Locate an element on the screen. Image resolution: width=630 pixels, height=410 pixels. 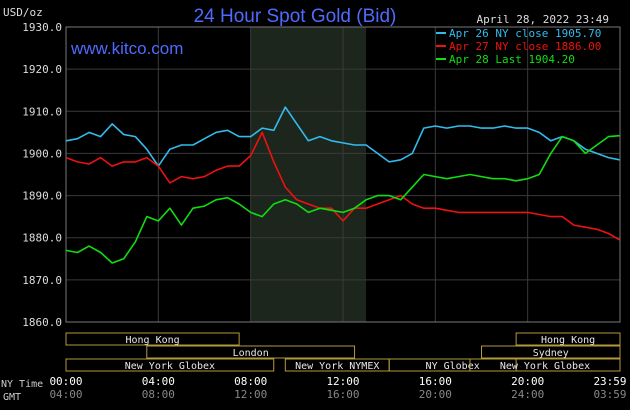
x-tick-label-ny: 23:59 is located at coordinates (609, 381).